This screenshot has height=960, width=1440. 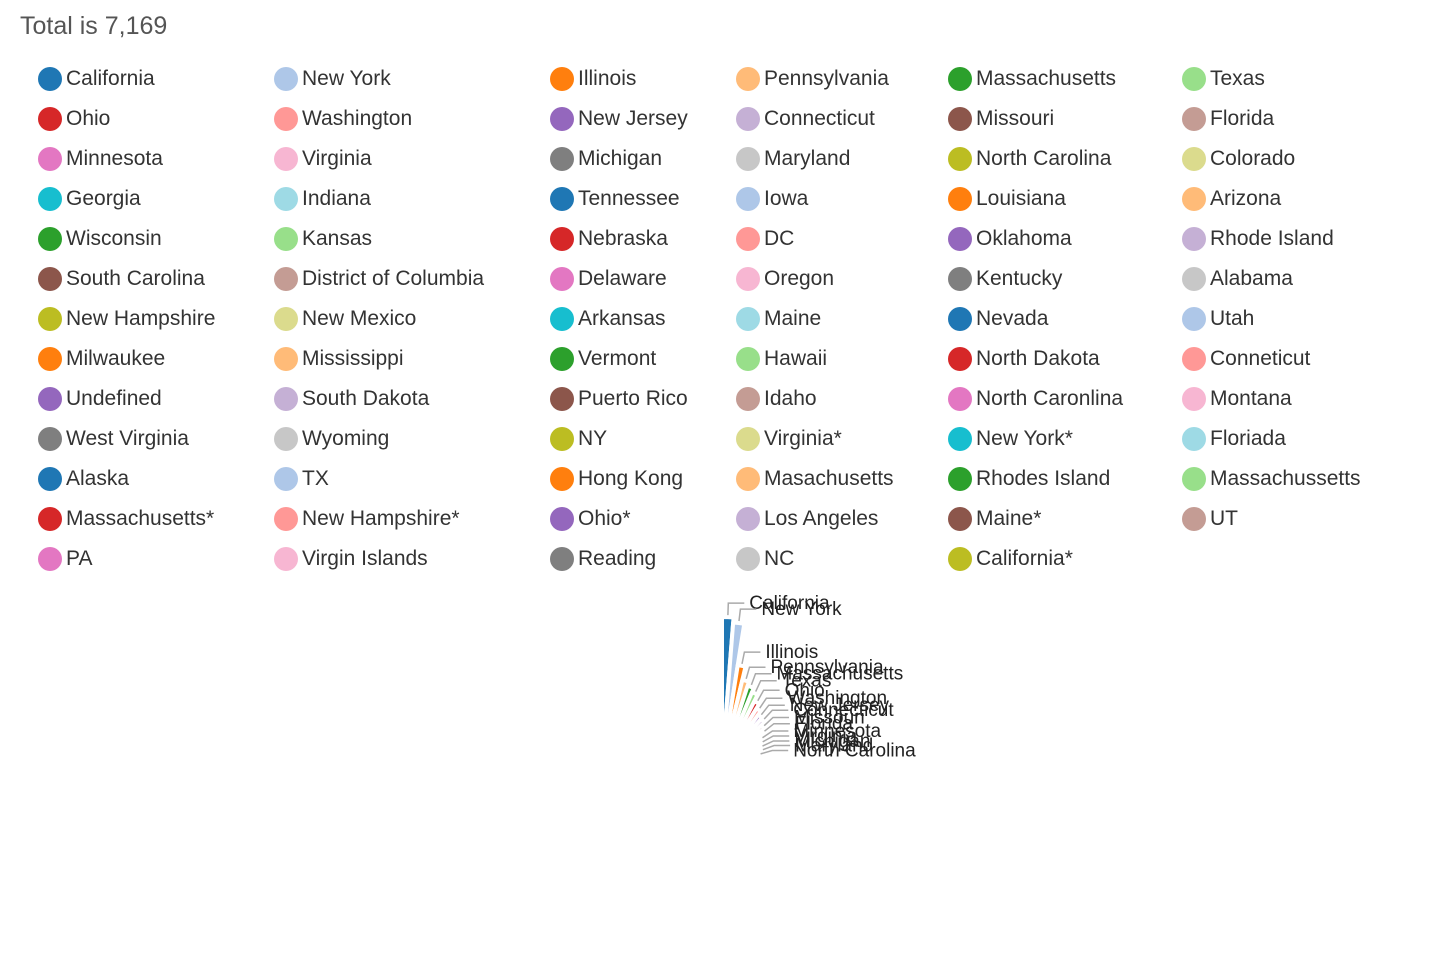 I want to click on legend-item-wyoming: Wyoming, so click(x=331, y=439).